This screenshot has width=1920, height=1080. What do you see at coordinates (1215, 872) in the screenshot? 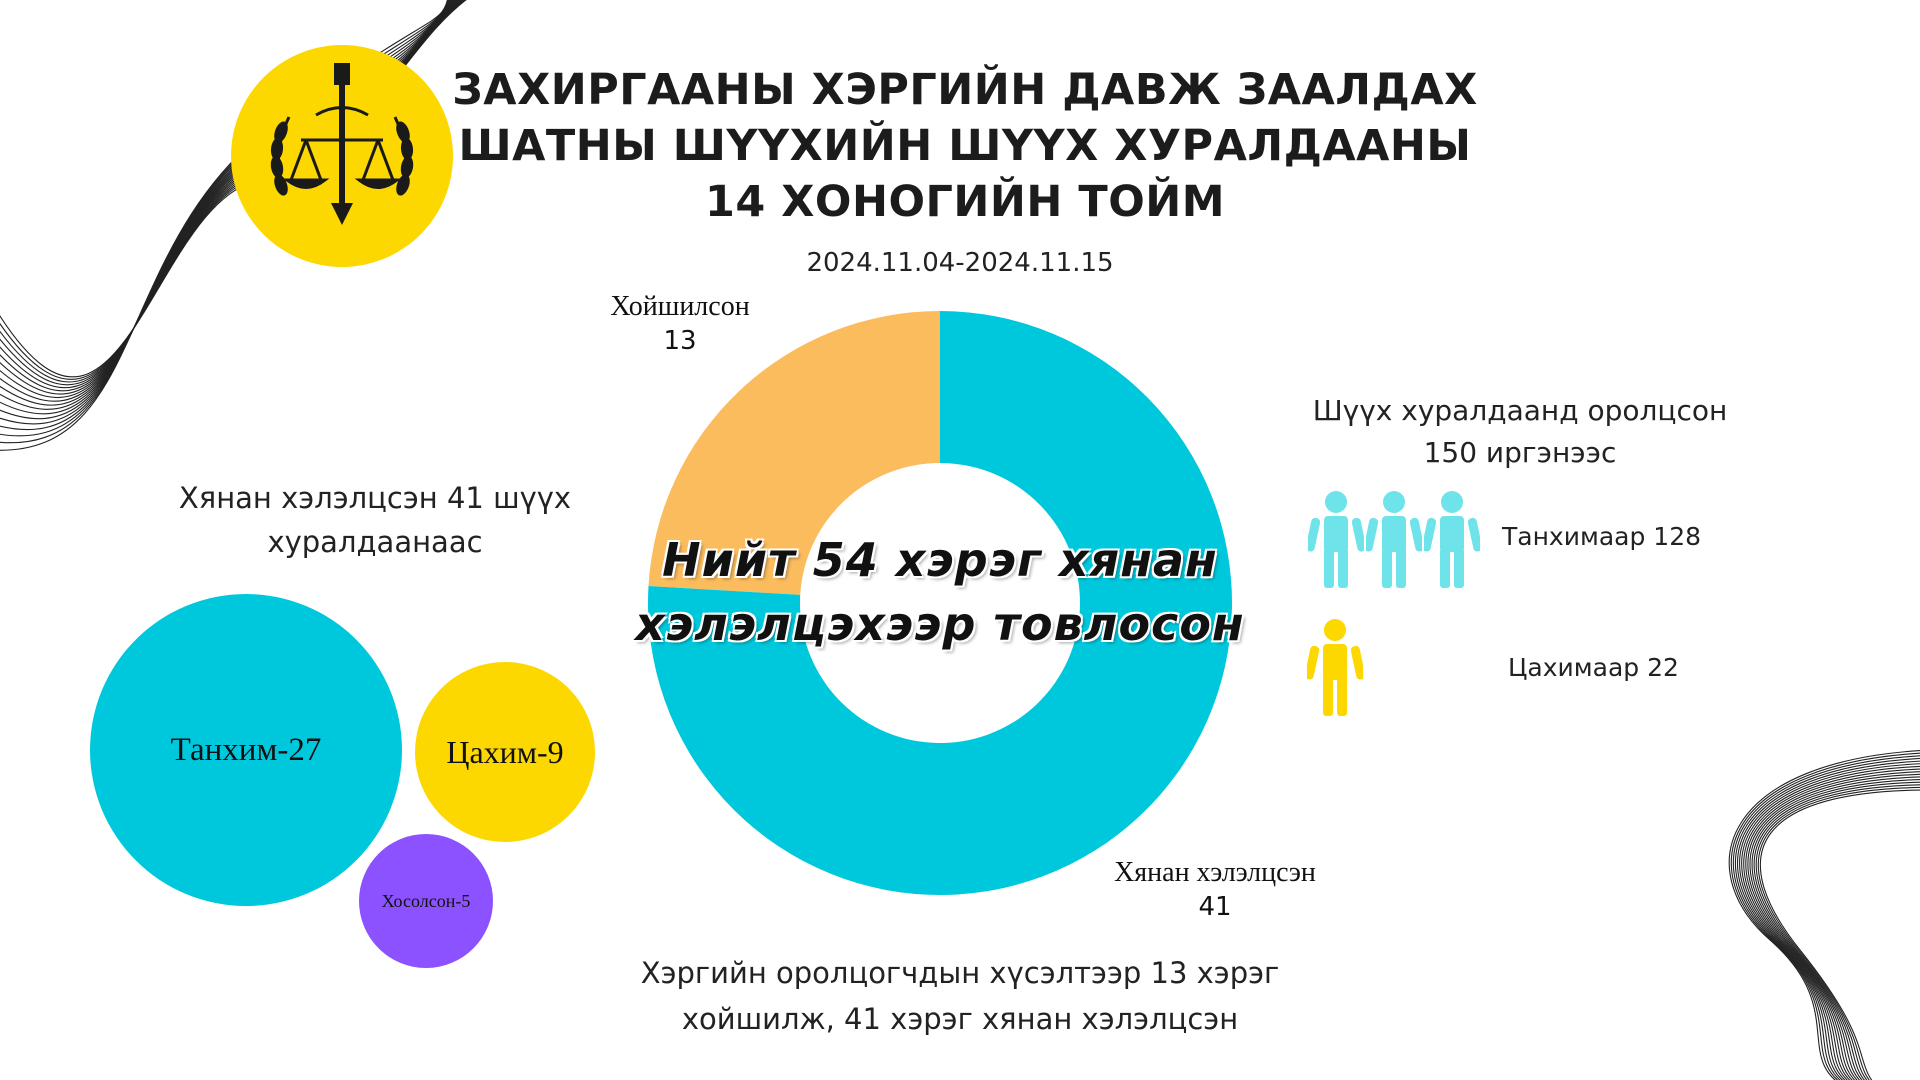
I see `reviewed-label: Хянан хэлэлцсэн` at bounding box center [1215, 872].